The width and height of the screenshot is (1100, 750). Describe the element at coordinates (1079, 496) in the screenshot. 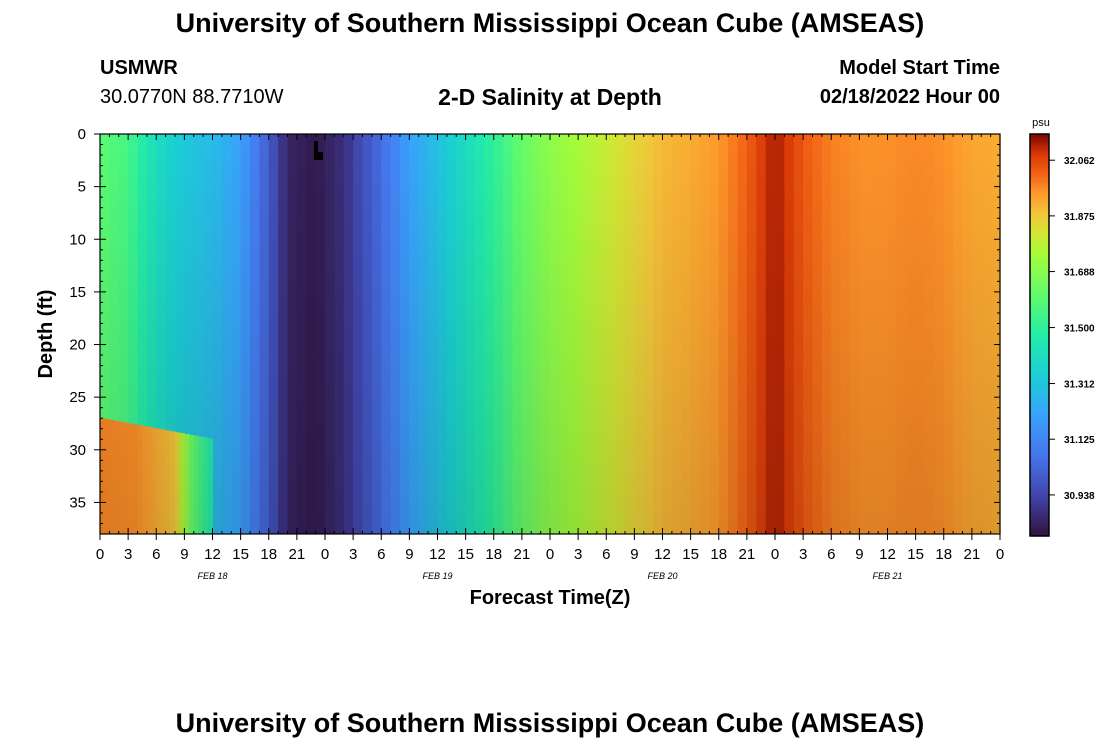

I see `colorbar-tick-label: 30.938` at that location.